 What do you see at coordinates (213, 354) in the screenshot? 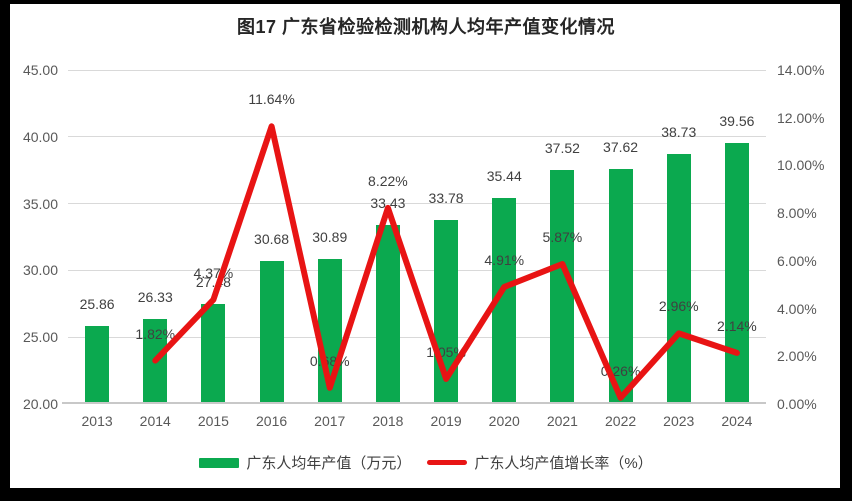
I see `bar-2015` at bounding box center [213, 354].